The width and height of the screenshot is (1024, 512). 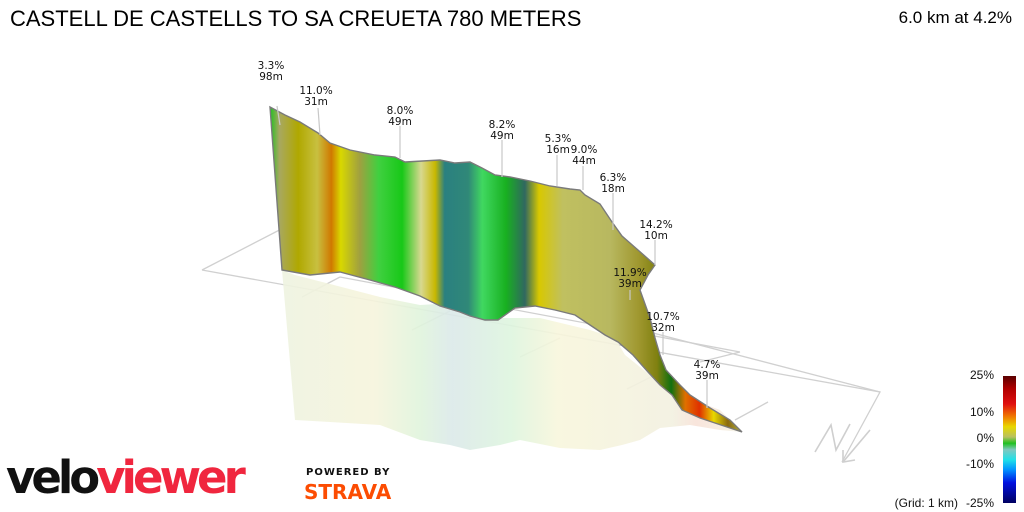 I want to click on gradient-color-legend: 25% 10% 0% -10% -25%, so click(x=992, y=440).